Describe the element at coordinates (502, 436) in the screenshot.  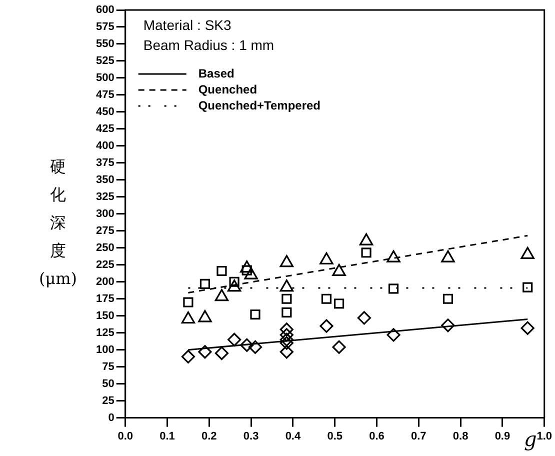
I see `x-tick-label: 0.9` at that location.